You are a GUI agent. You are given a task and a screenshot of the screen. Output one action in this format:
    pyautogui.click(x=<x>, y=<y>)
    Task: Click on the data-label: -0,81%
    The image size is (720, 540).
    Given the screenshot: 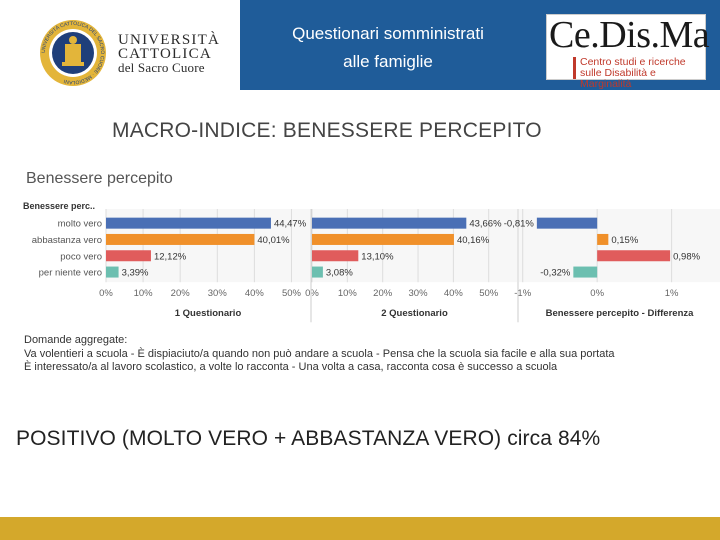 What is the action you would take?
    pyautogui.click(x=519, y=224)
    